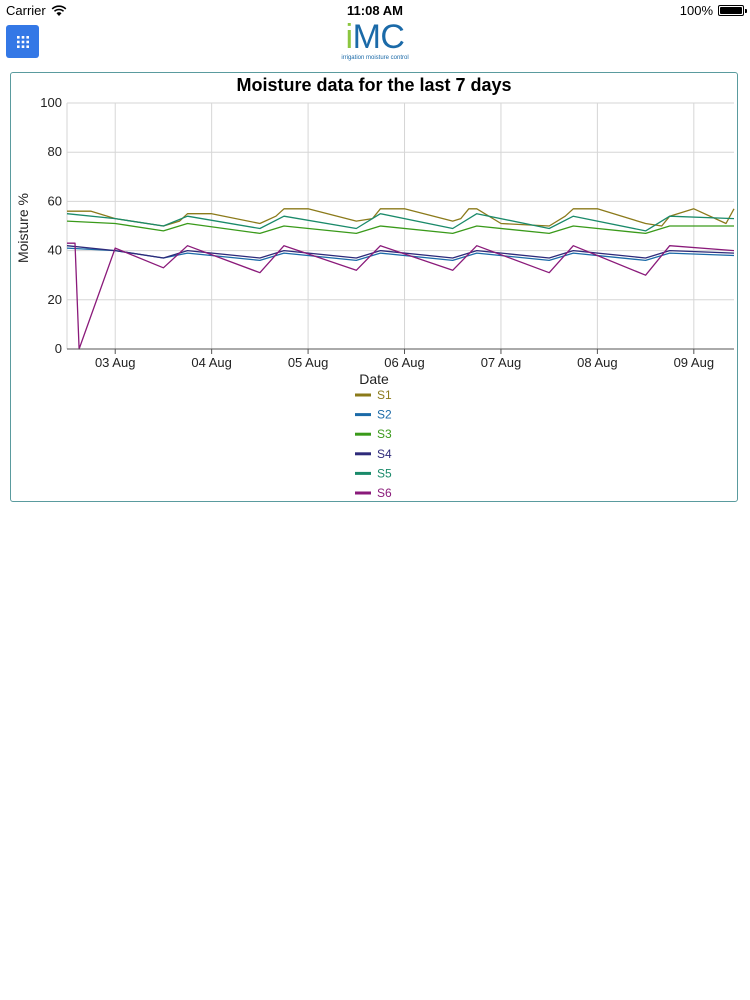 This screenshot has width=750, height=1000. Describe the element at coordinates (55, 151) in the screenshot. I see `y-tick-label: 80` at that location.